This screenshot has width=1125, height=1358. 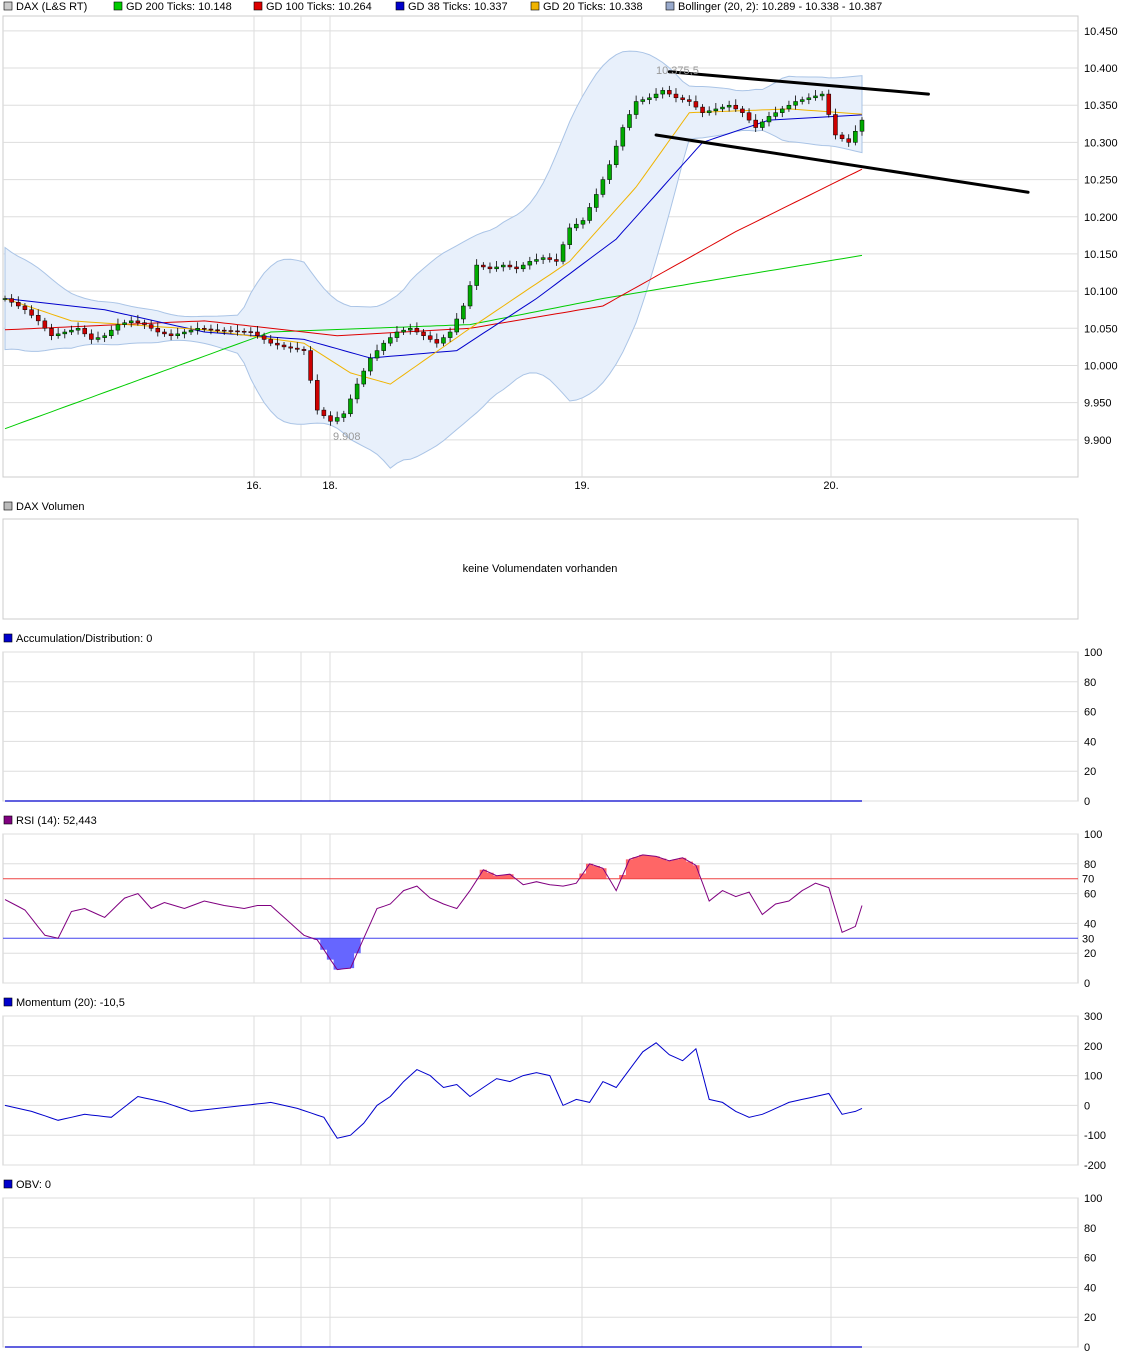 What do you see at coordinates (1101, 69) in the screenshot?
I see `y-tick-label: 10.400` at bounding box center [1101, 69].